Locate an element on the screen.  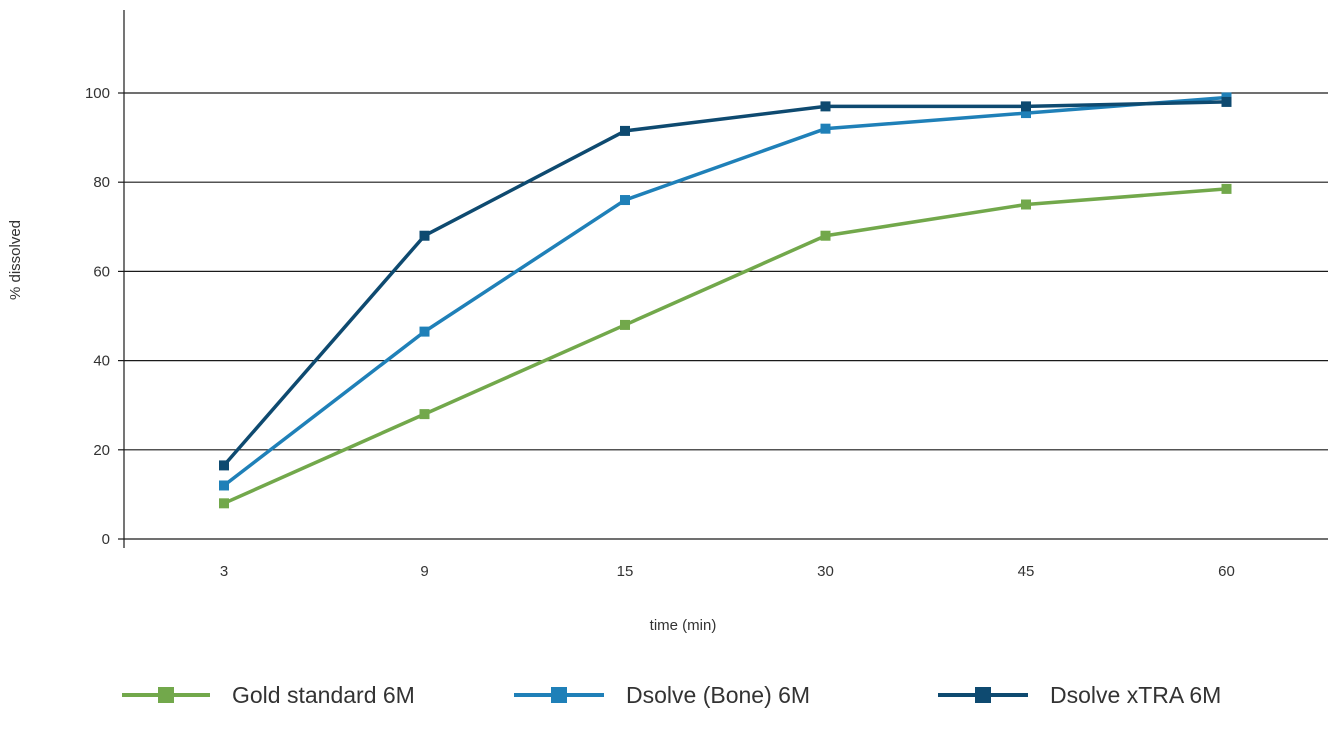
legend-item: Dsolve (Bone) 6M is located at coordinates (662, 695).